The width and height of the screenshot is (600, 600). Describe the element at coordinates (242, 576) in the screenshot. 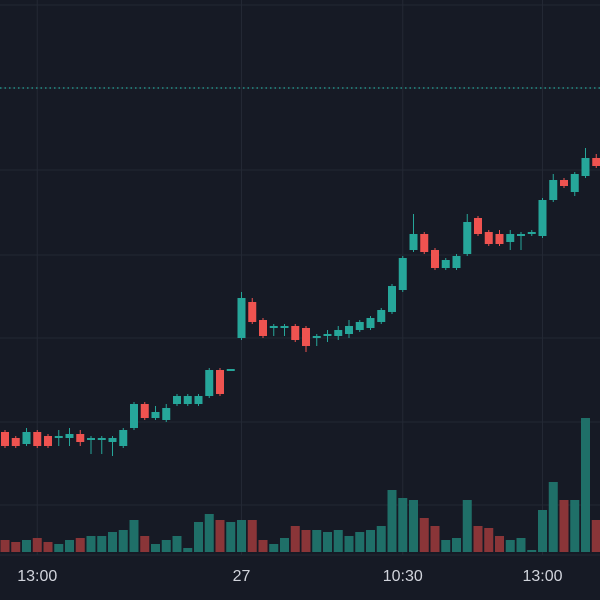

I see `x-tick-label: 27` at that location.